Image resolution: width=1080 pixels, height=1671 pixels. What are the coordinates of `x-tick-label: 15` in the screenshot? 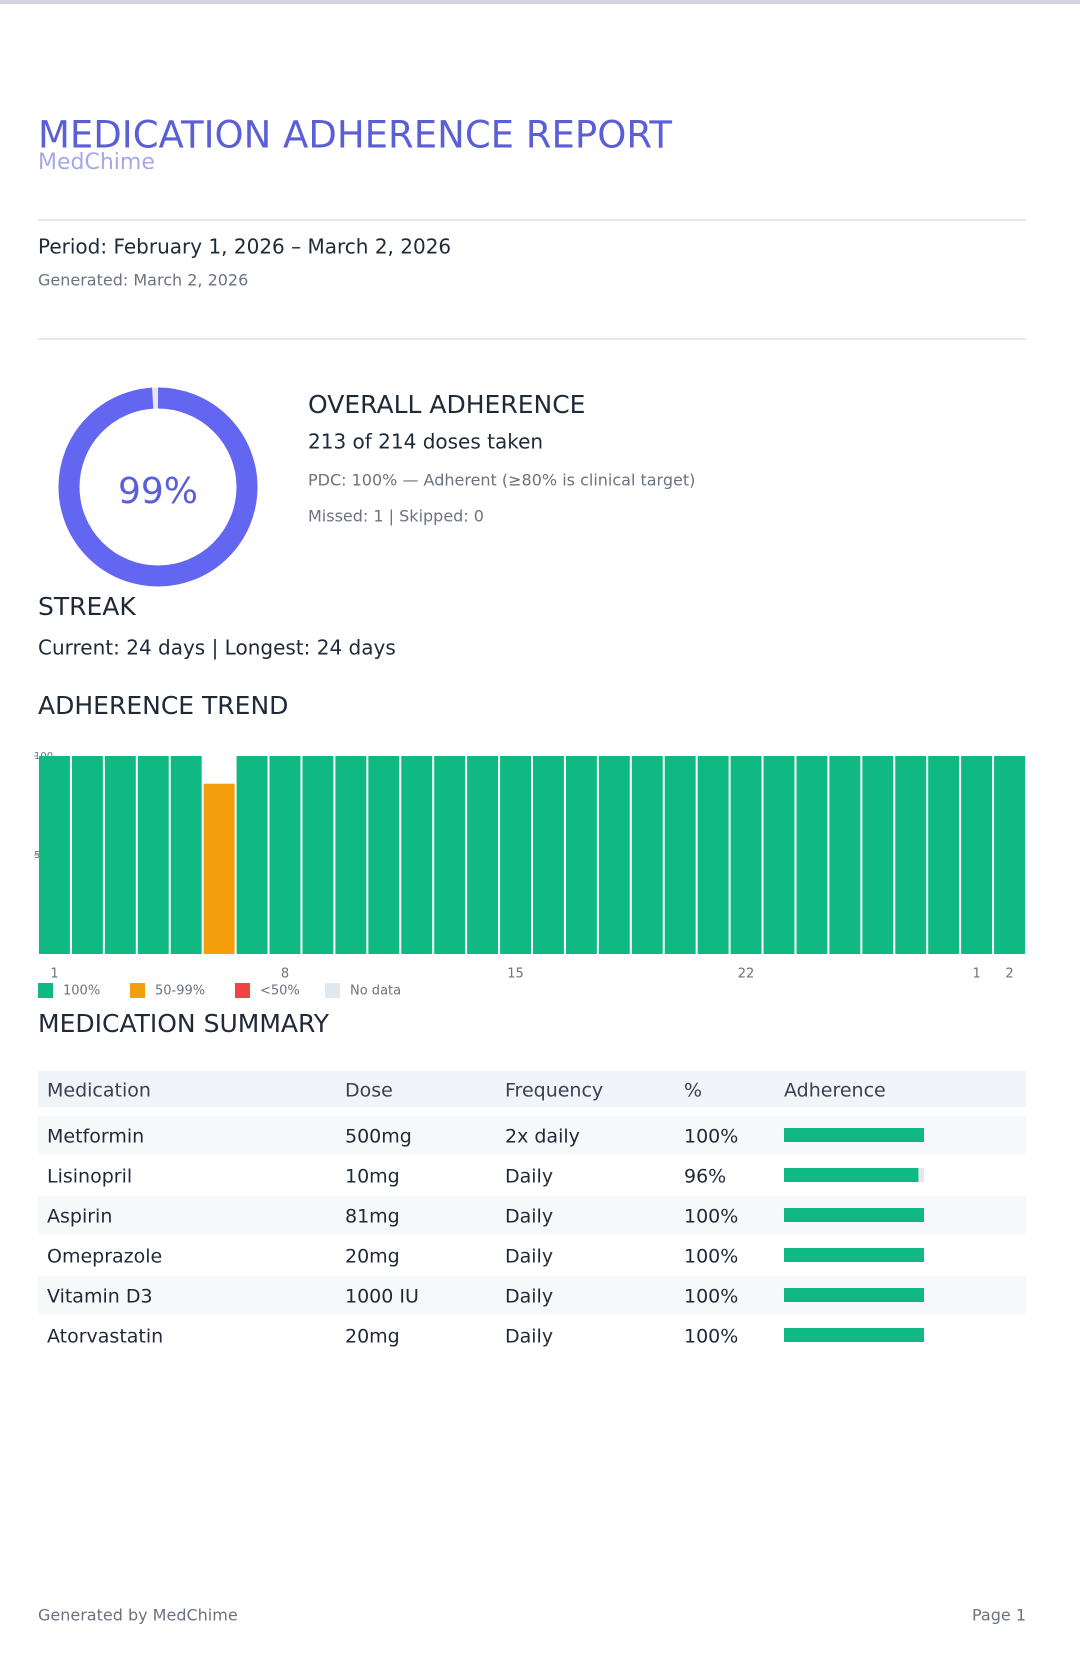 It's located at (515, 974).